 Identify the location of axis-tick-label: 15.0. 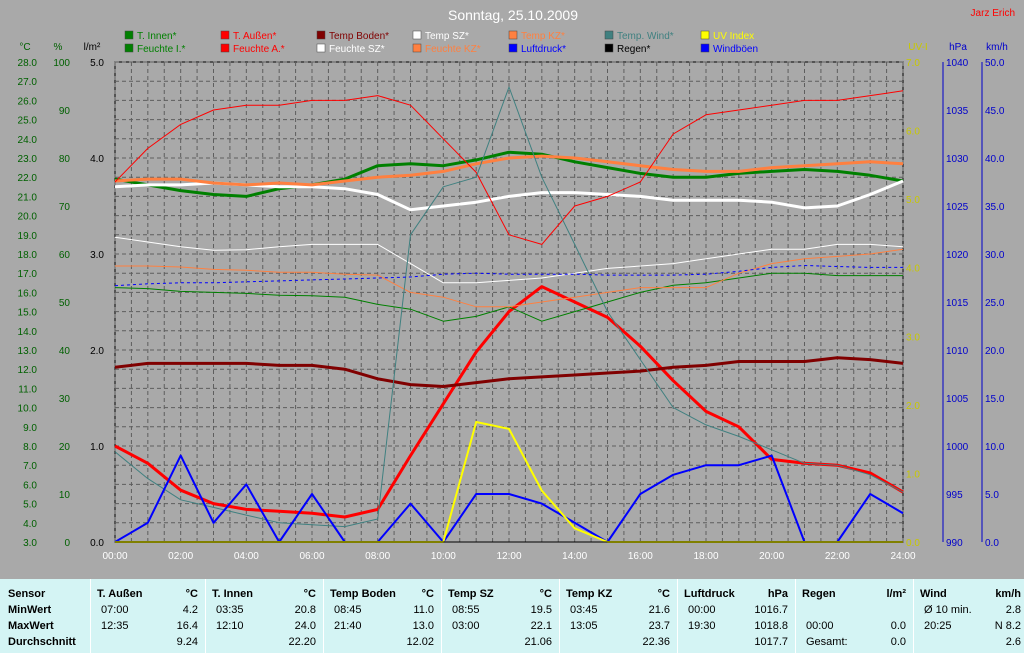
(995, 399).